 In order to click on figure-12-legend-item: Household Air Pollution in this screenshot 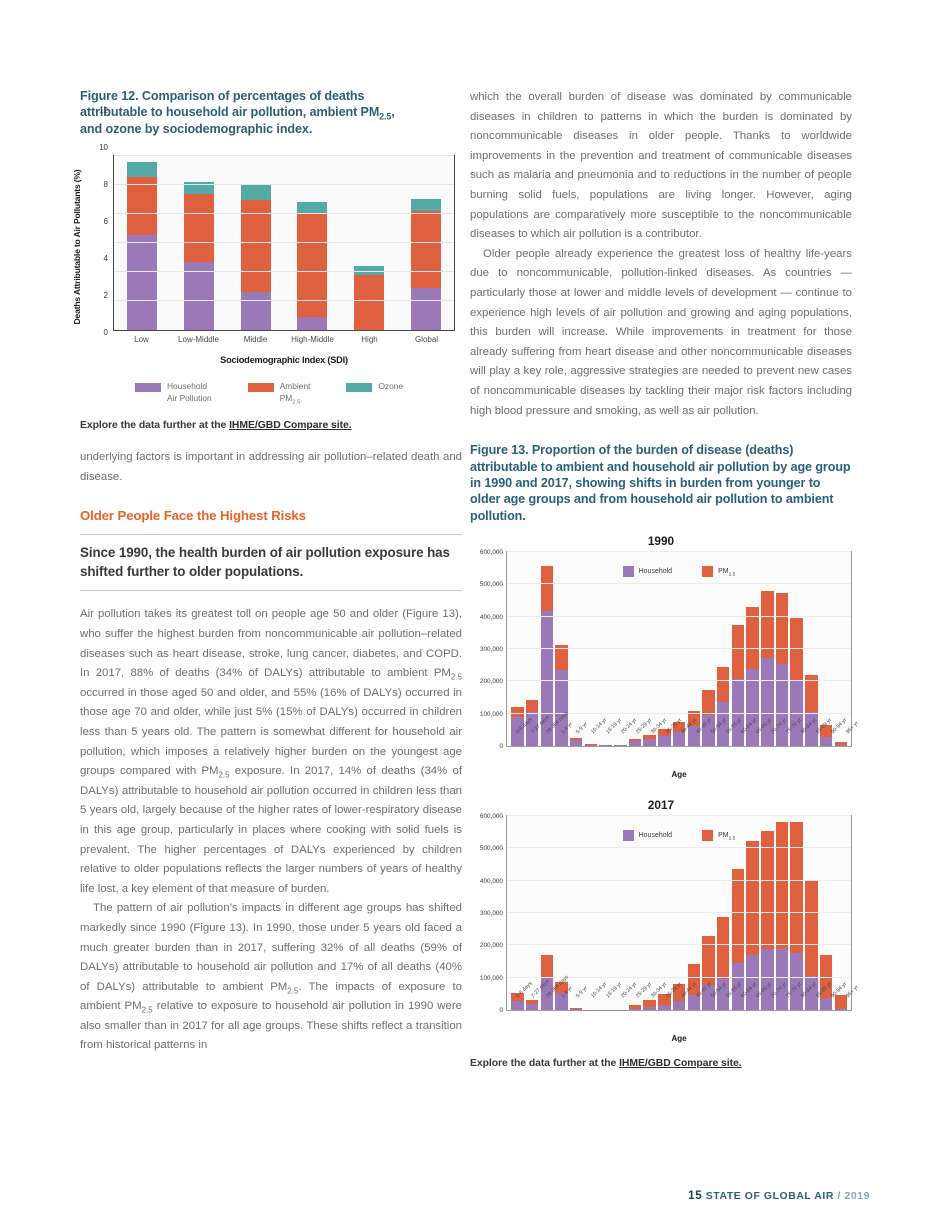, I will do `click(173, 392)`.